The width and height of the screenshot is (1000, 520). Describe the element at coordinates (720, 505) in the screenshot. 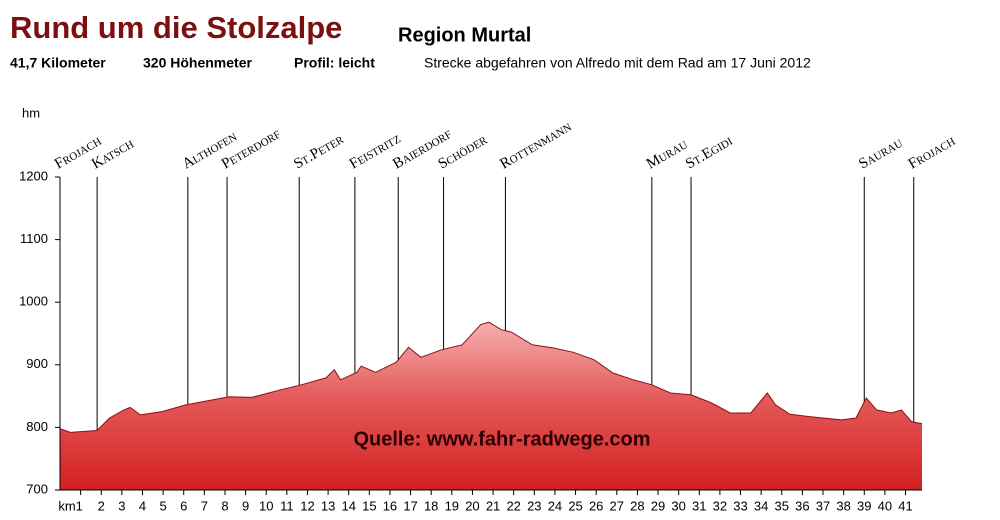

I see `x-tick-label: 32` at that location.